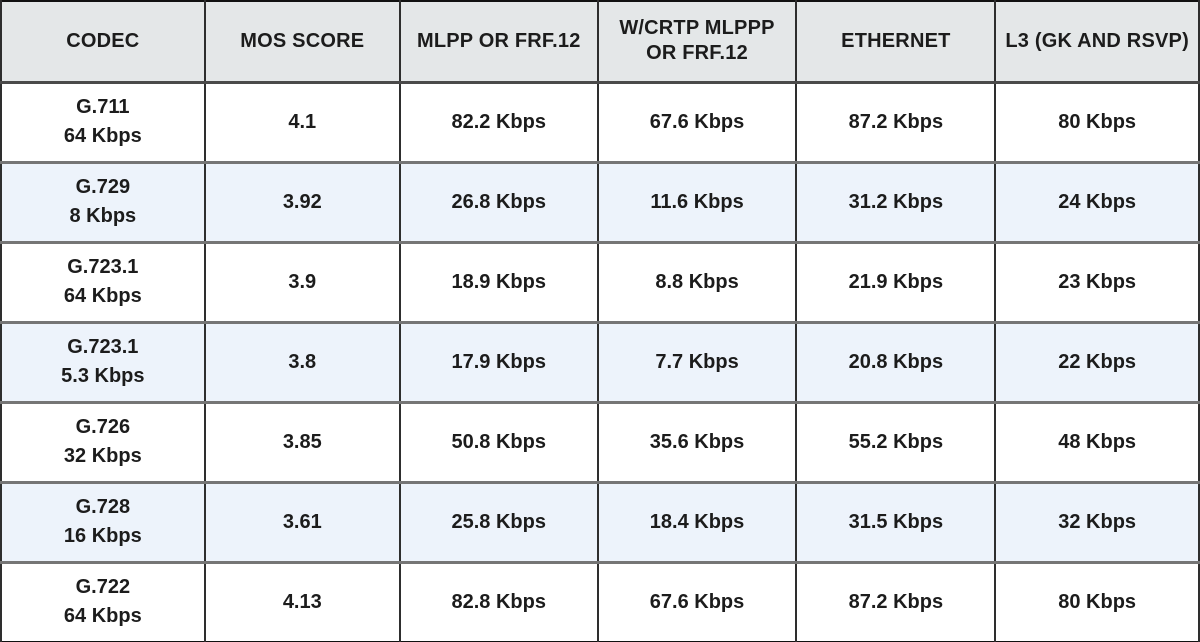 The image size is (1200, 642). Describe the element at coordinates (103, 507) in the screenshot. I see `codec-name: G.728` at that location.